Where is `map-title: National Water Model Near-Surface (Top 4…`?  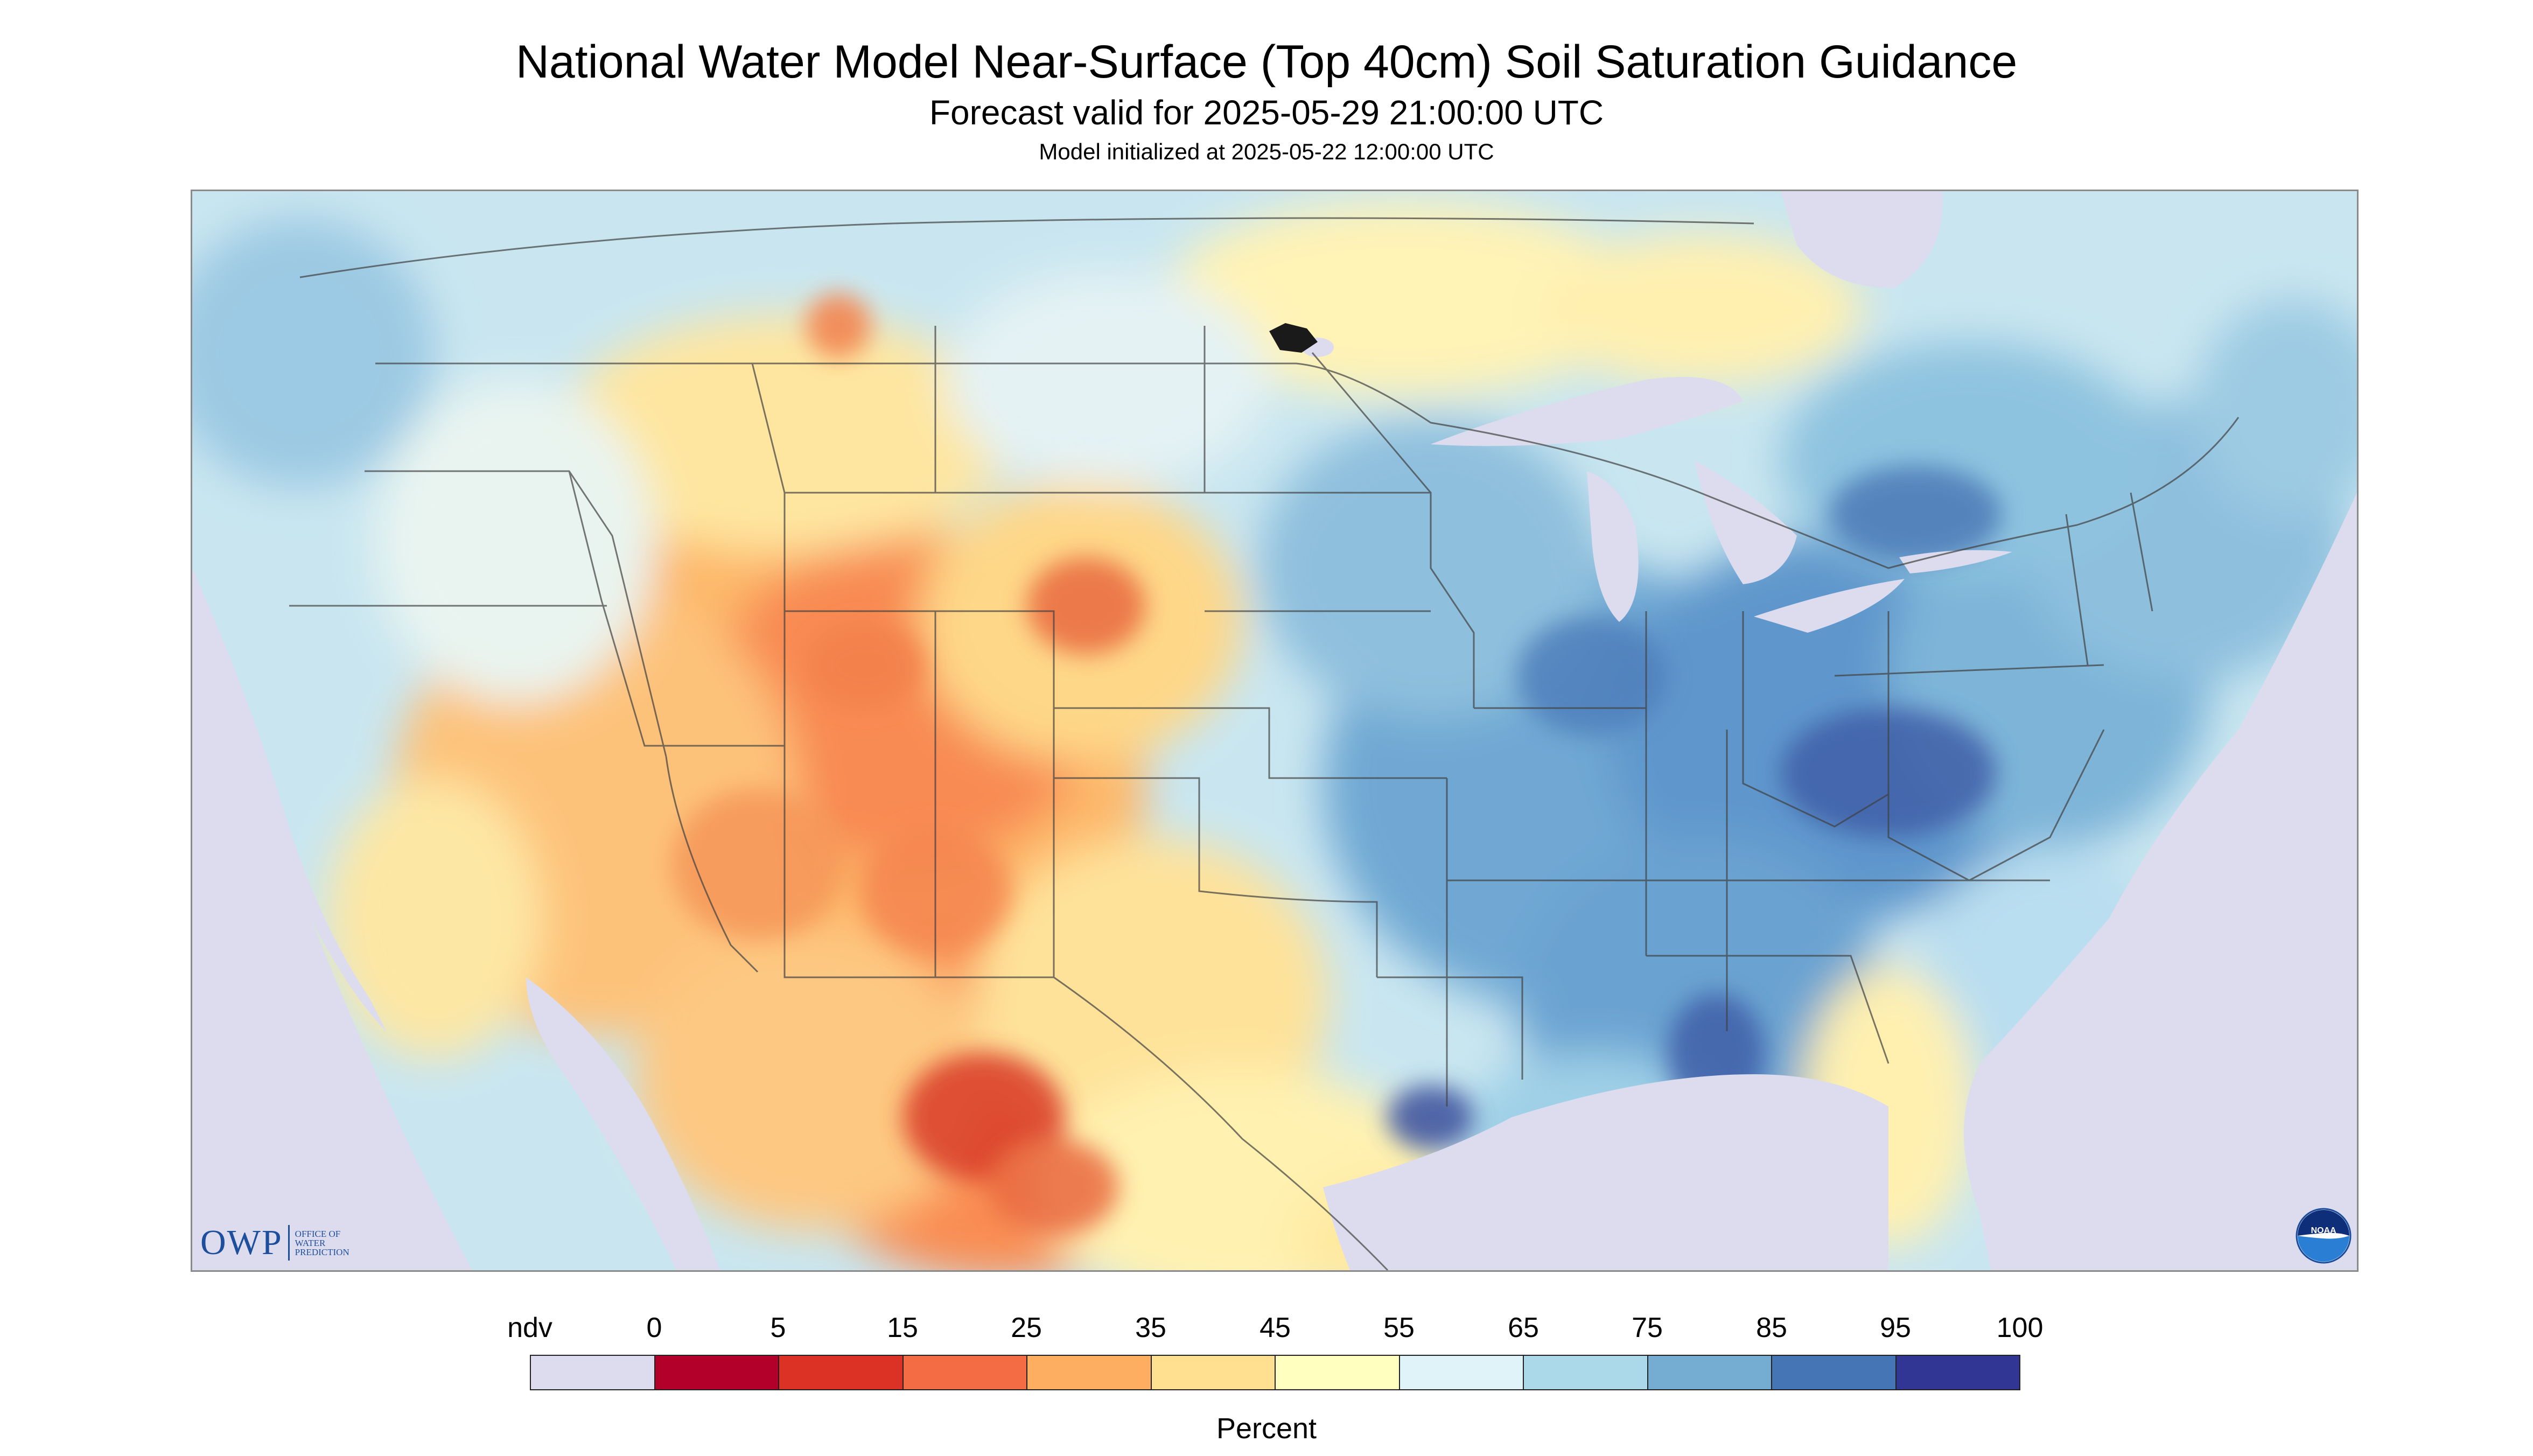 map-title: National Water Model Near-Surface (Top 4… is located at coordinates (1266, 62).